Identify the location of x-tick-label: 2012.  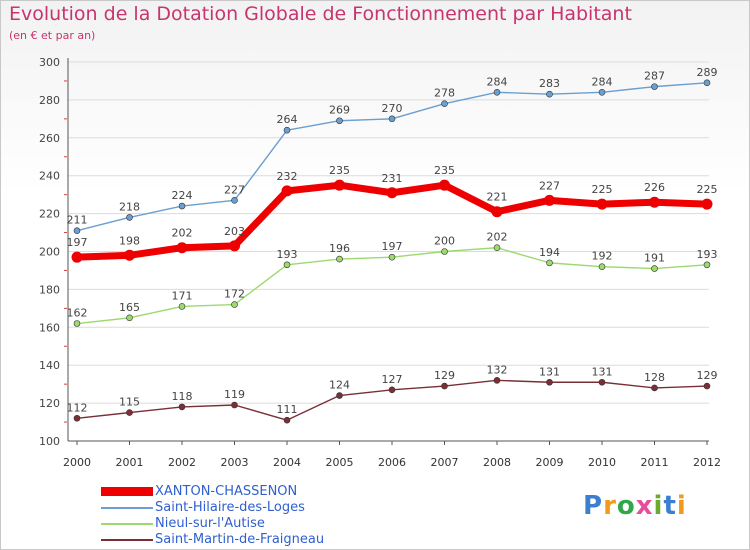
(707, 462).